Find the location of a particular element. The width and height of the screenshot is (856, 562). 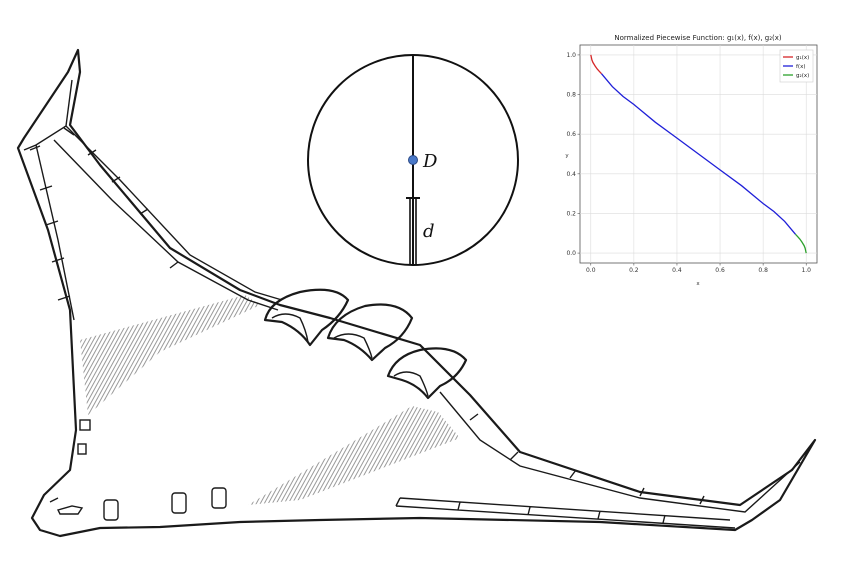

chart-series is located at coordinates (698, 154).